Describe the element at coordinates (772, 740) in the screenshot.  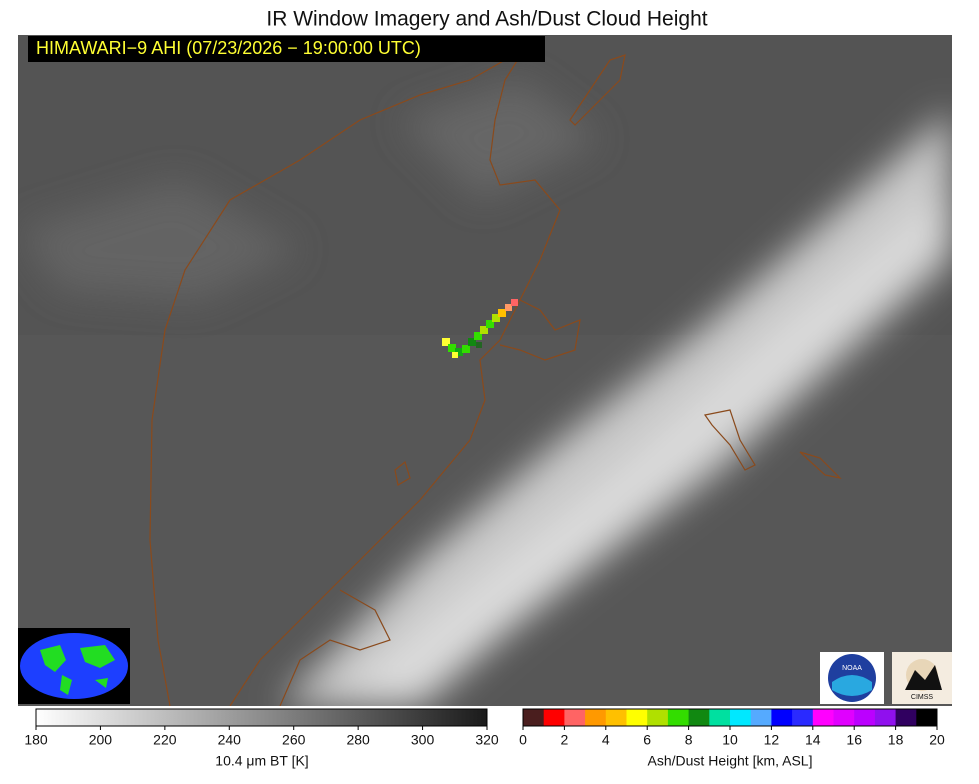
I see `tick-label: 12` at that location.